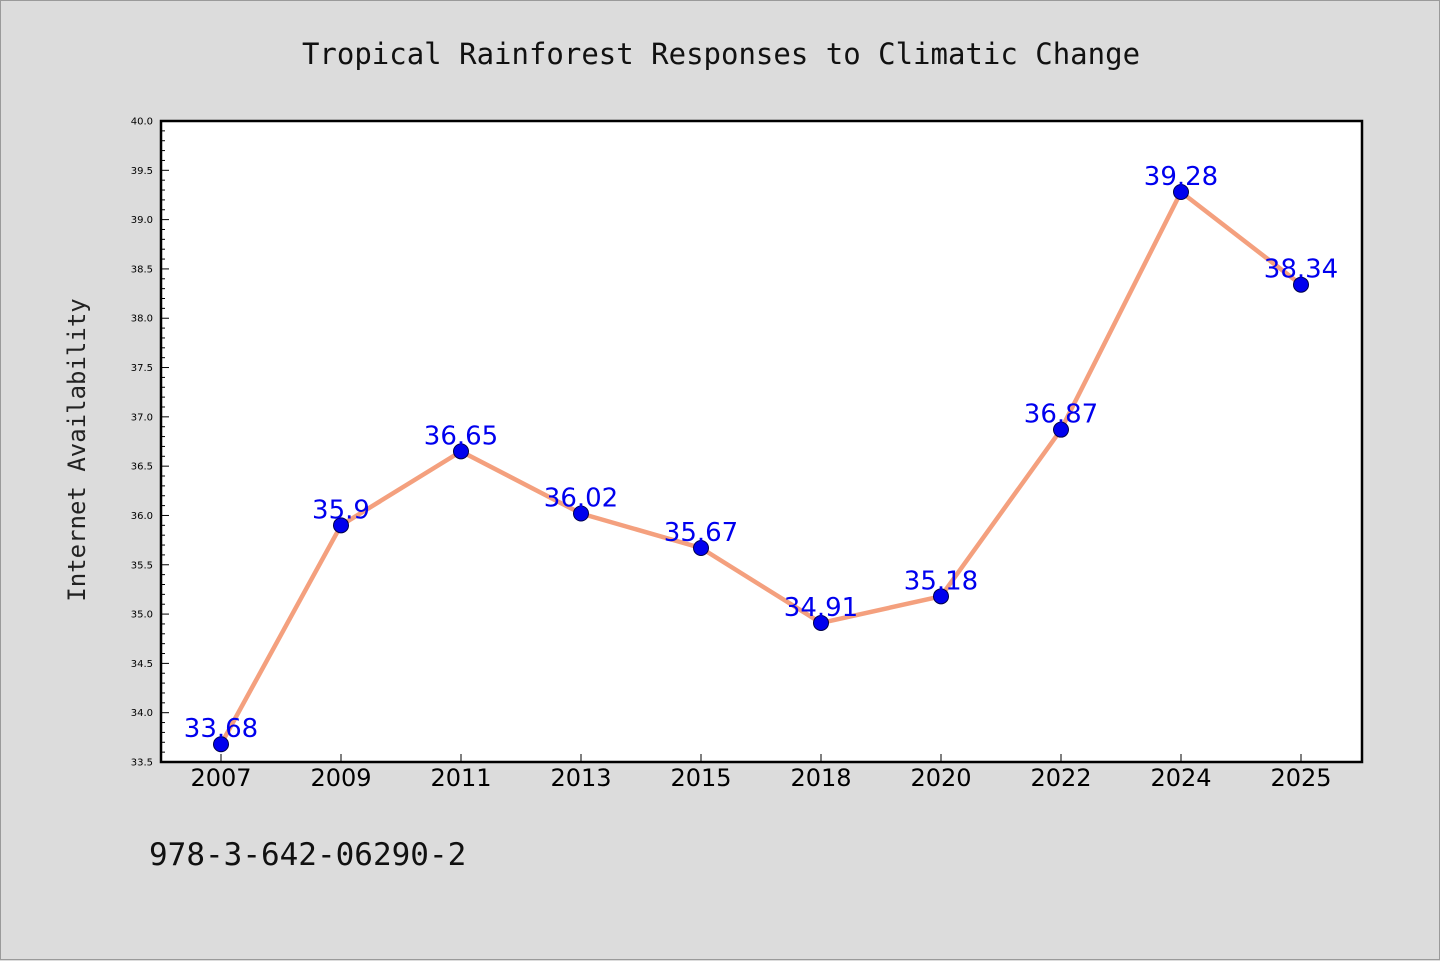 The height and width of the screenshot is (961, 1440). I want to click on x-tick-label: 2009, so click(340, 778).